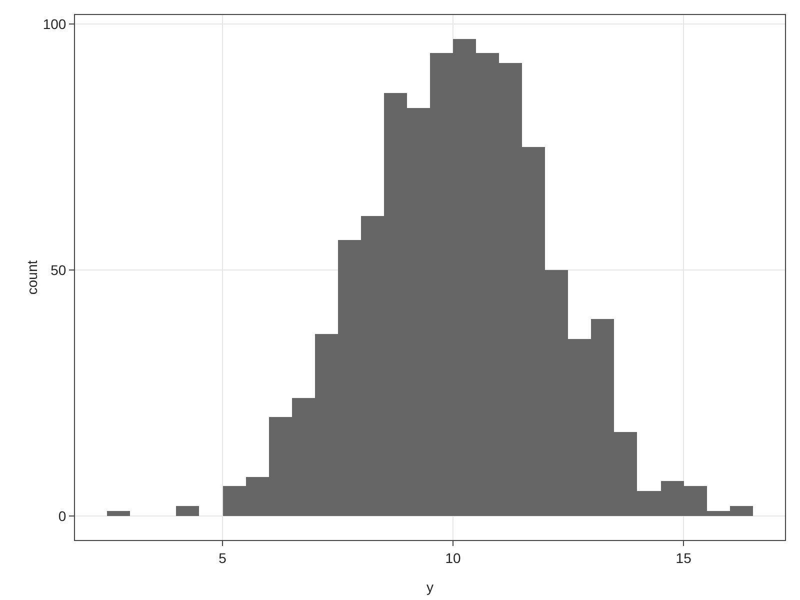 This screenshot has width=800, height=600. I want to click on x-tick-label: 10, so click(453, 558).